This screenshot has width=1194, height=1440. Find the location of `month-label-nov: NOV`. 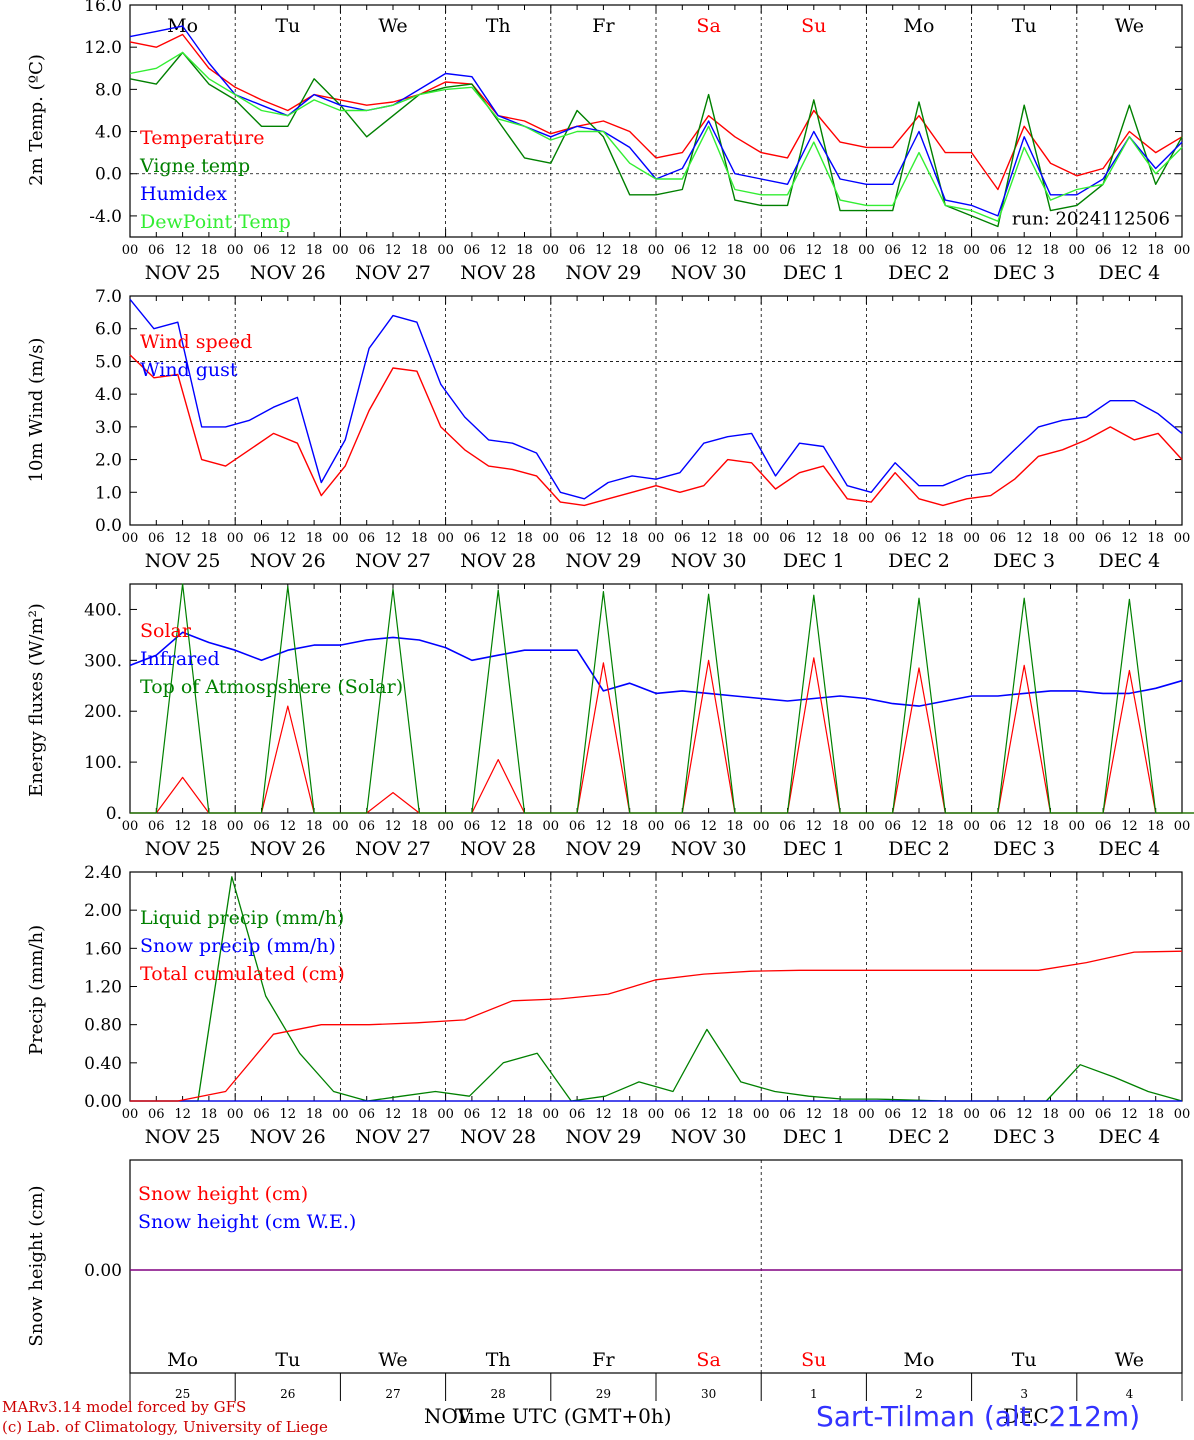

month-label-nov: NOV is located at coordinates (448, 1416).